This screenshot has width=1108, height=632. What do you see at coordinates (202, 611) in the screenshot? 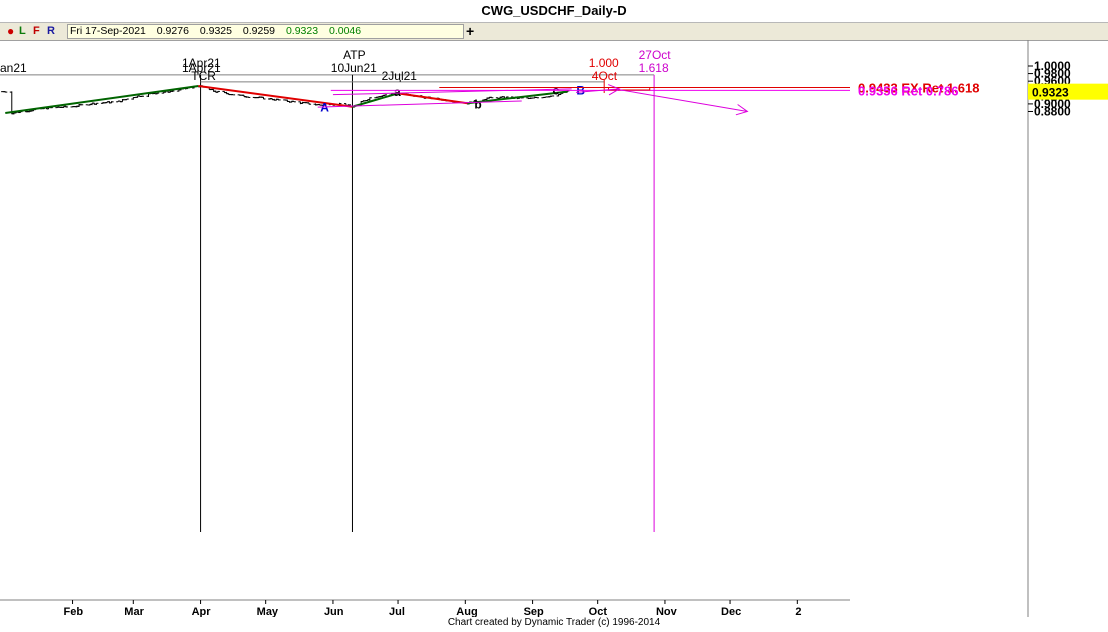
I see `x-tick-label: Apr` at bounding box center [202, 611].